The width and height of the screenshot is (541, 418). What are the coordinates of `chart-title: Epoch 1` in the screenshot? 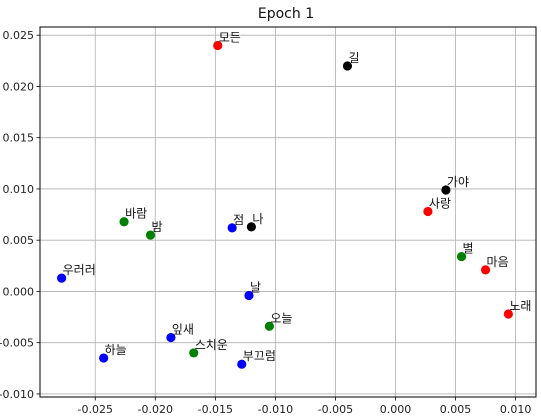 It's located at (286, 14).